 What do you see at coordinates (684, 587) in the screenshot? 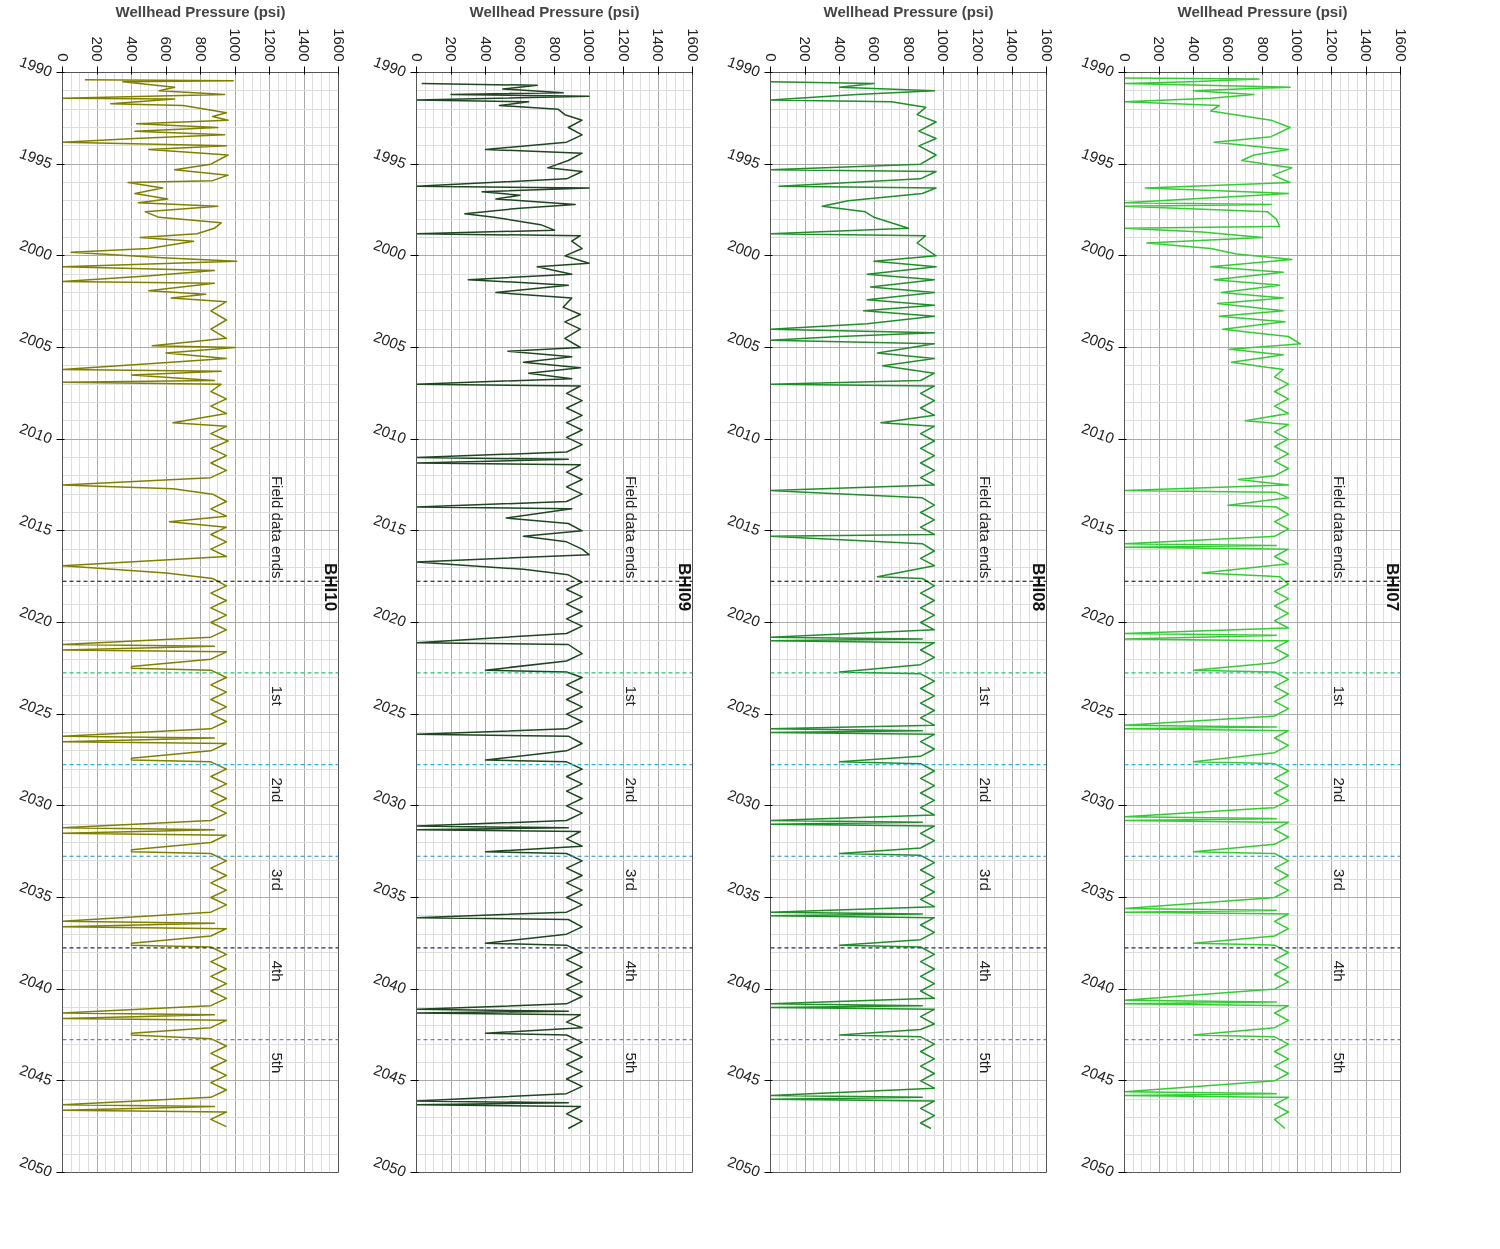
I see `annotation: BHI09` at bounding box center [684, 587].